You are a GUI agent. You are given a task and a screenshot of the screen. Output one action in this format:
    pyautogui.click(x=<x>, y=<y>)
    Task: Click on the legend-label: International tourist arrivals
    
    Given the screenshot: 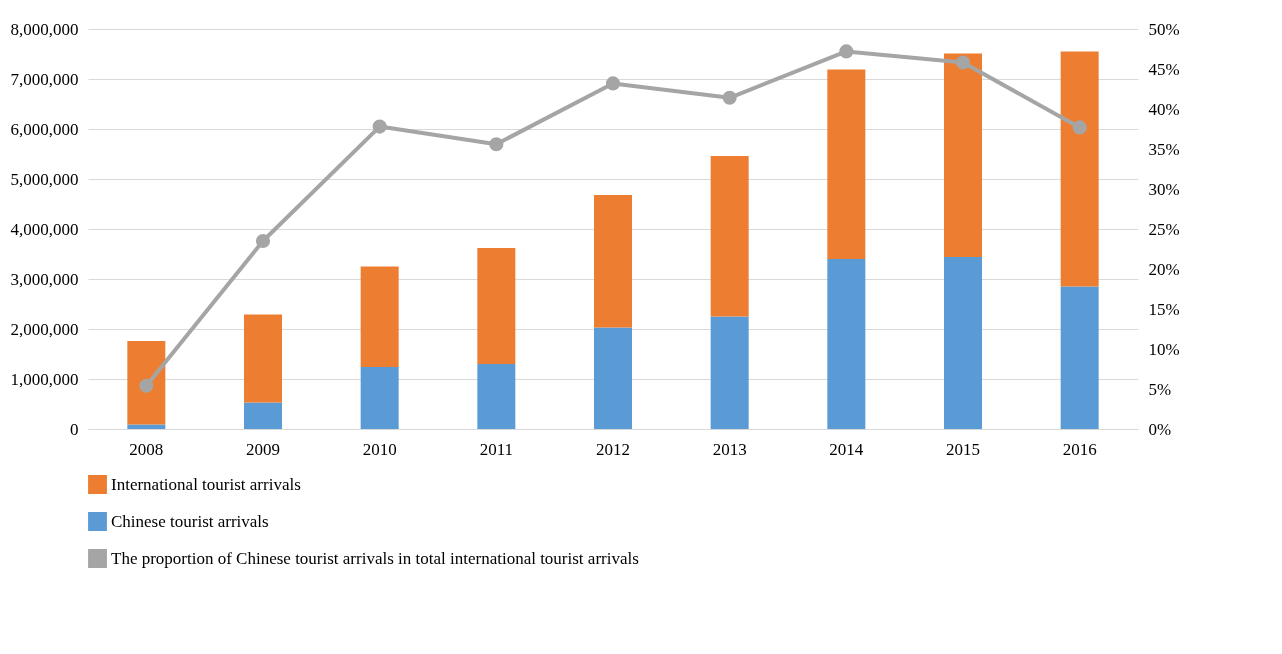 What is the action you would take?
    pyautogui.click(x=206, y=484)
    